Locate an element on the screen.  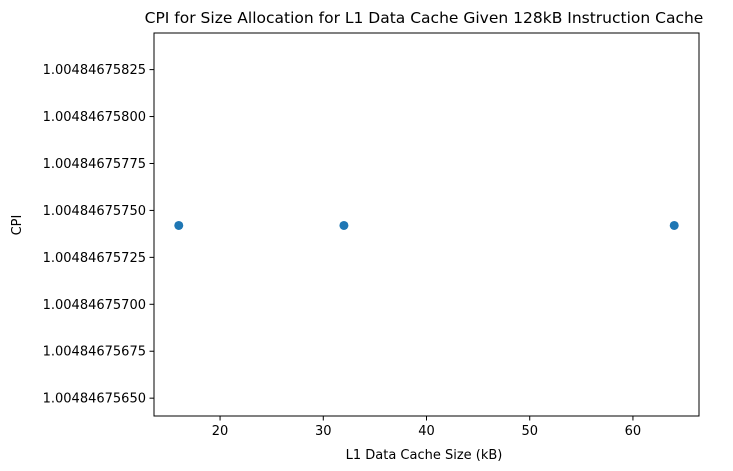
y-tick-label: 1.00484675725 is located at coordinates (94, 258).